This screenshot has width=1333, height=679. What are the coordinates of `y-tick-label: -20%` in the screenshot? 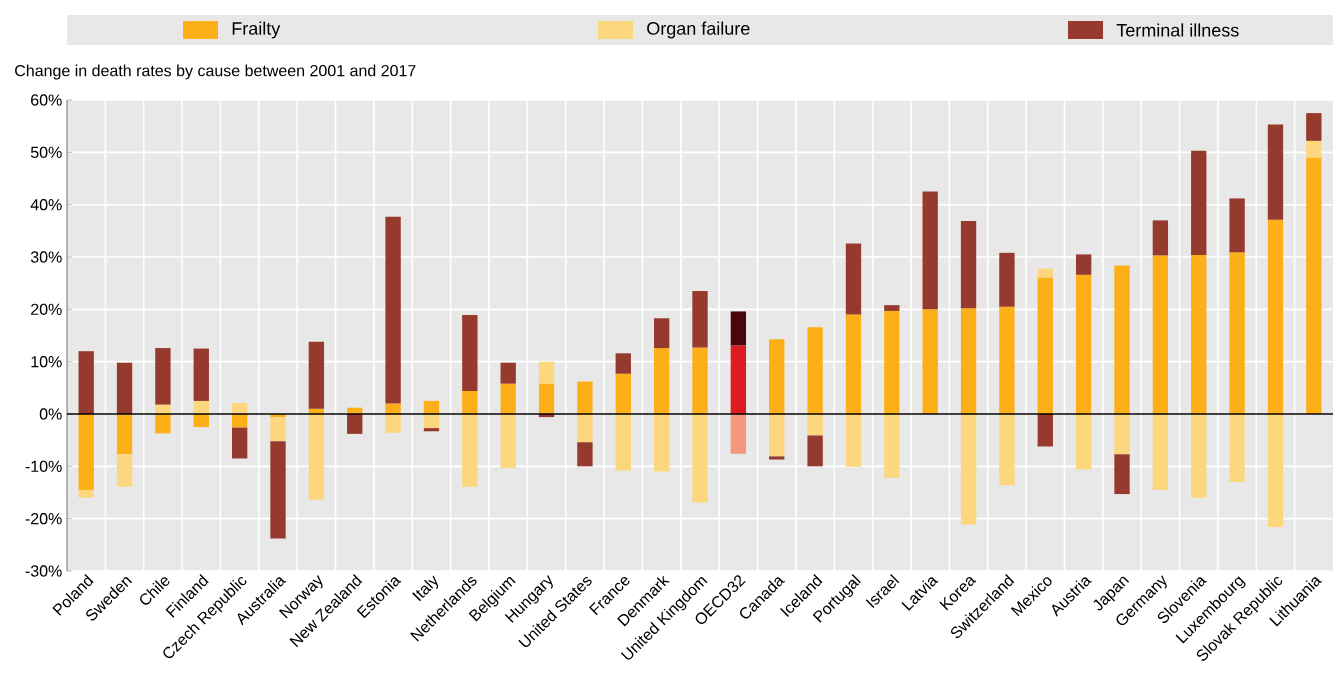 It's located at (43, 519).